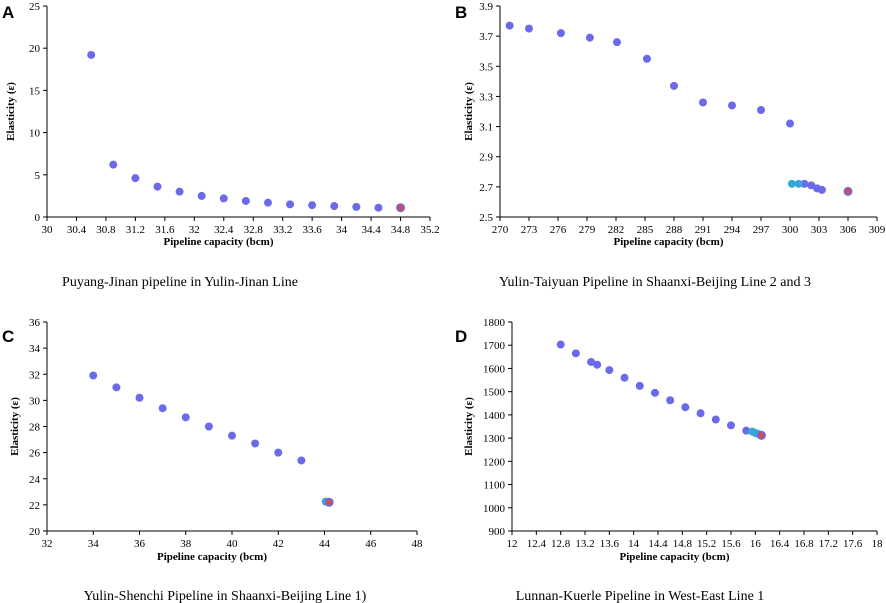 This screenshot has width=886, height=603. What do you see at coordinates (537, 544) in the screenshot?
I see `x-tick-label: 12.4` at bounding box center [537, 544].